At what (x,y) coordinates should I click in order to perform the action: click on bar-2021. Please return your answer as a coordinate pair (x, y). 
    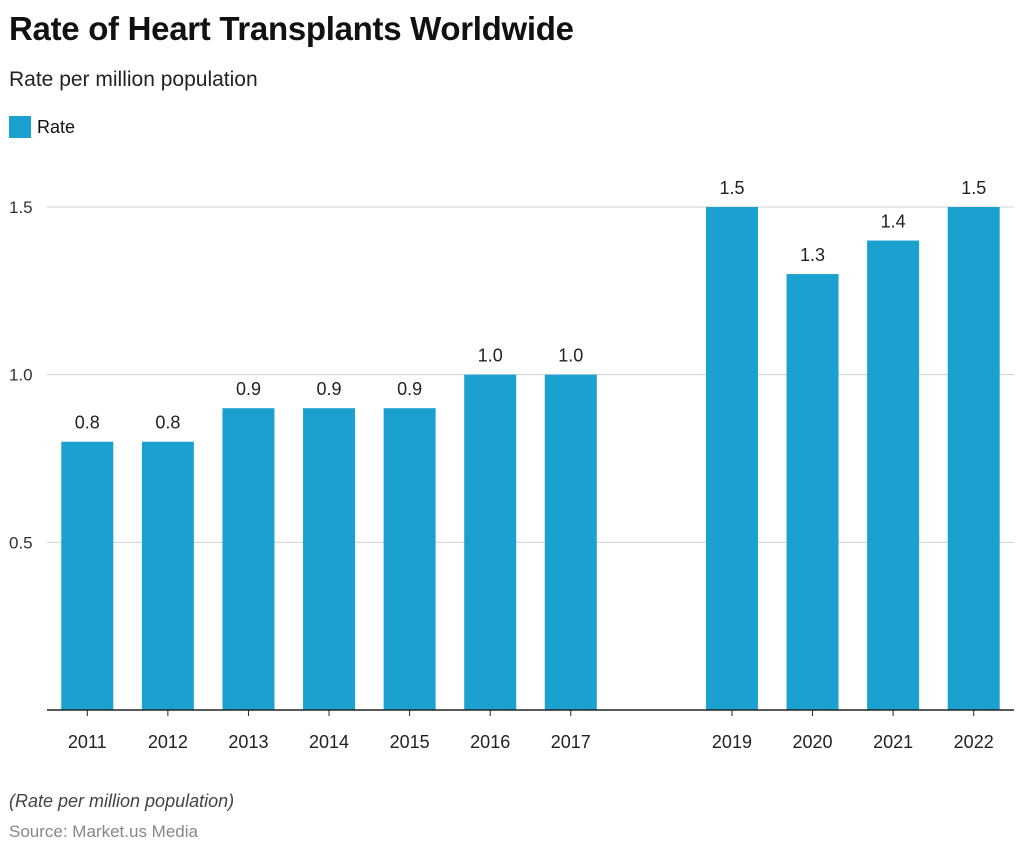
    Looking at the image, I should click on (893, 475).